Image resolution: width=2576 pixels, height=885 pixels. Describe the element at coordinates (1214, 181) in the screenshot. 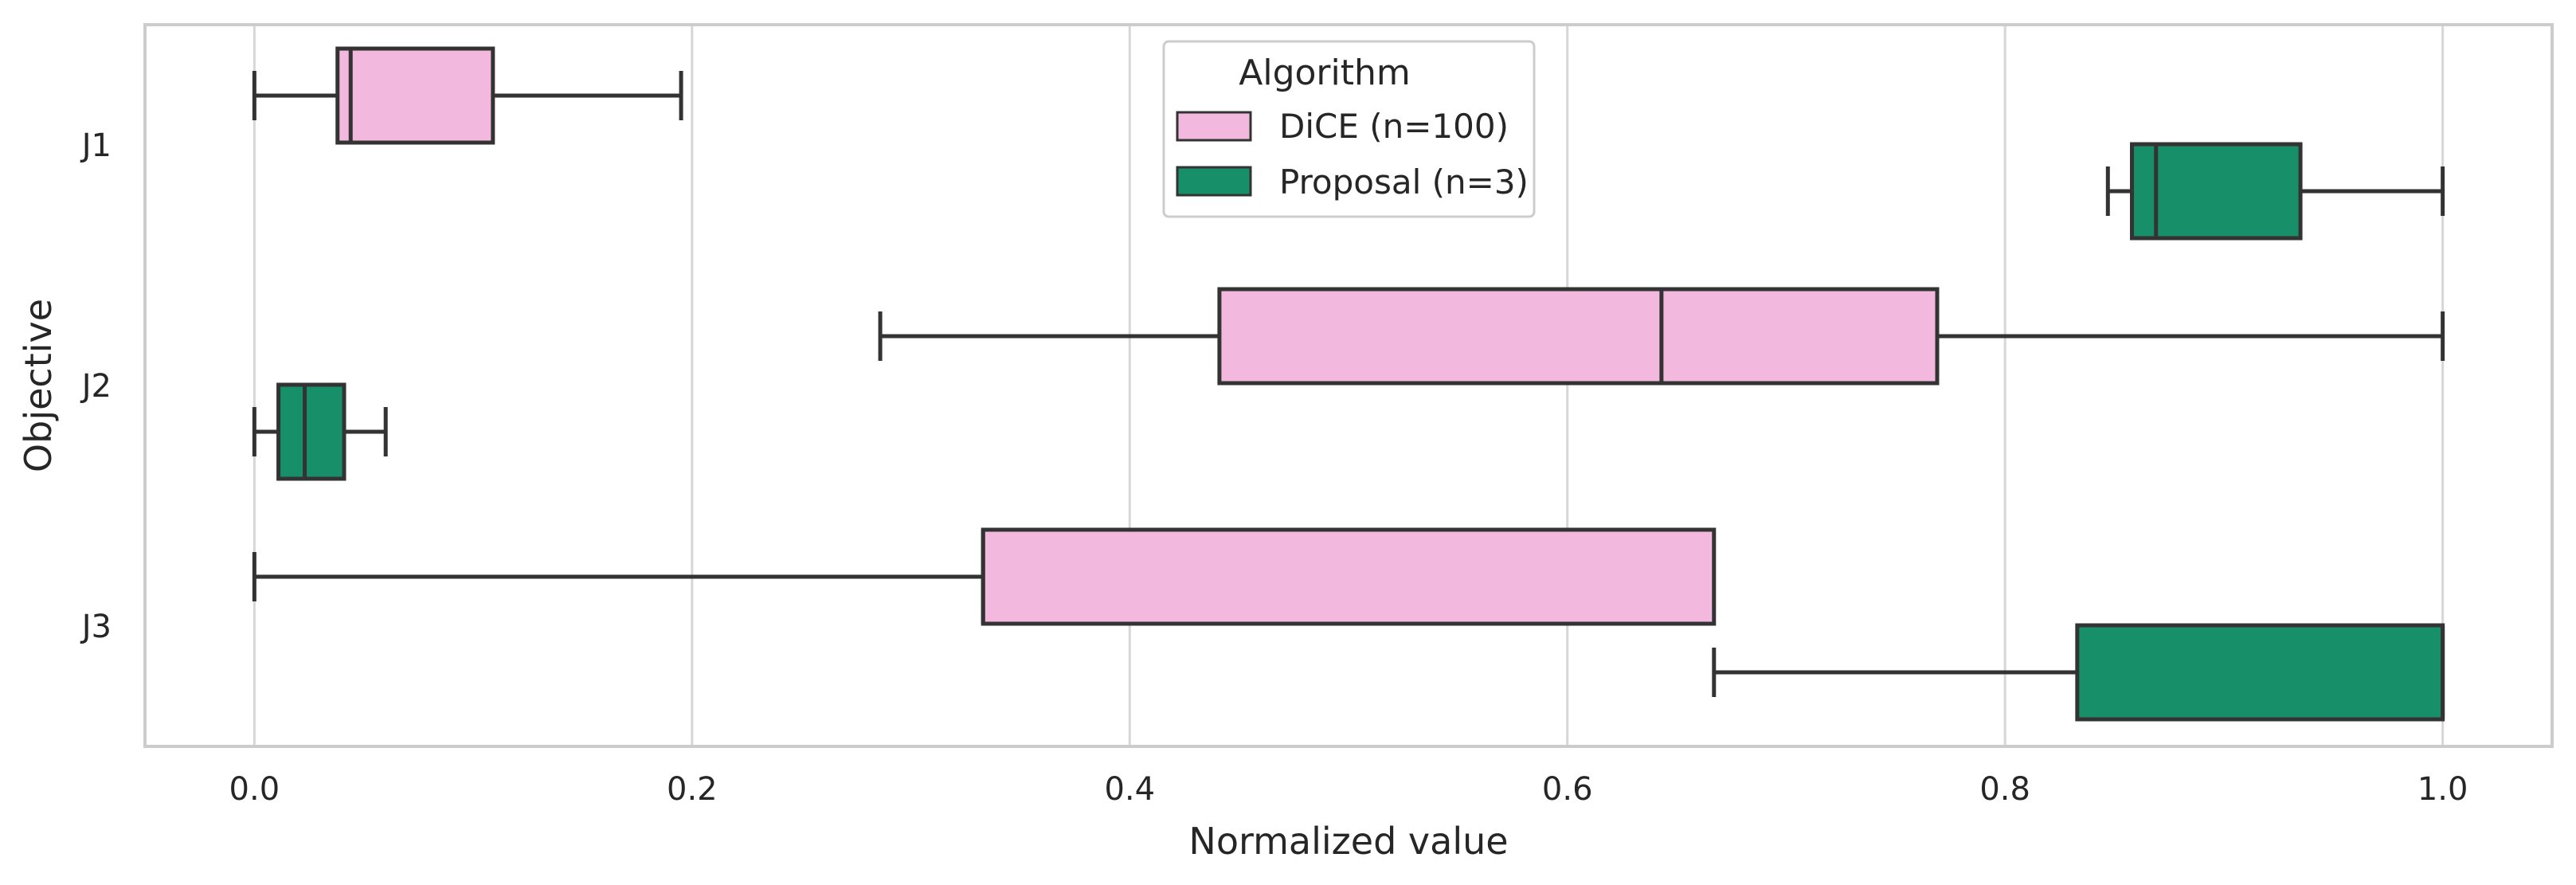

I see `legend-swatch-proposal` at that location.